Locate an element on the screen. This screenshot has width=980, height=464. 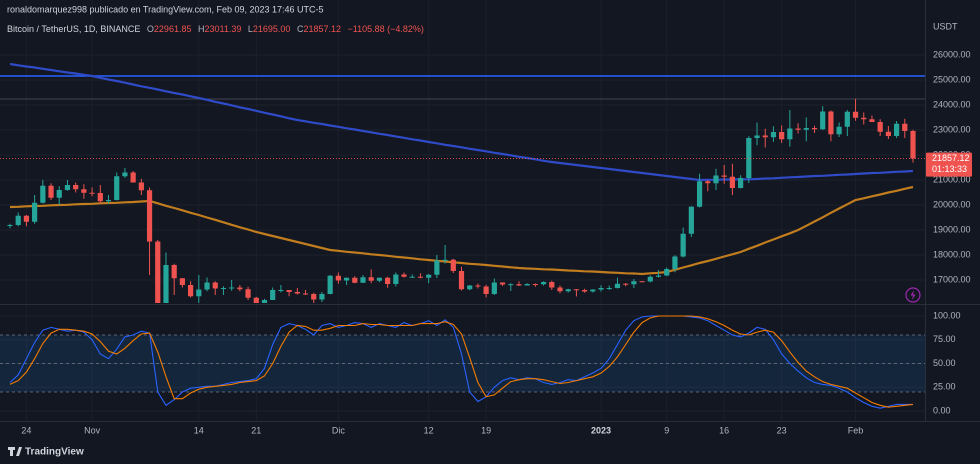
x-tick-label: 2023 is located at coordinates (601, 430).